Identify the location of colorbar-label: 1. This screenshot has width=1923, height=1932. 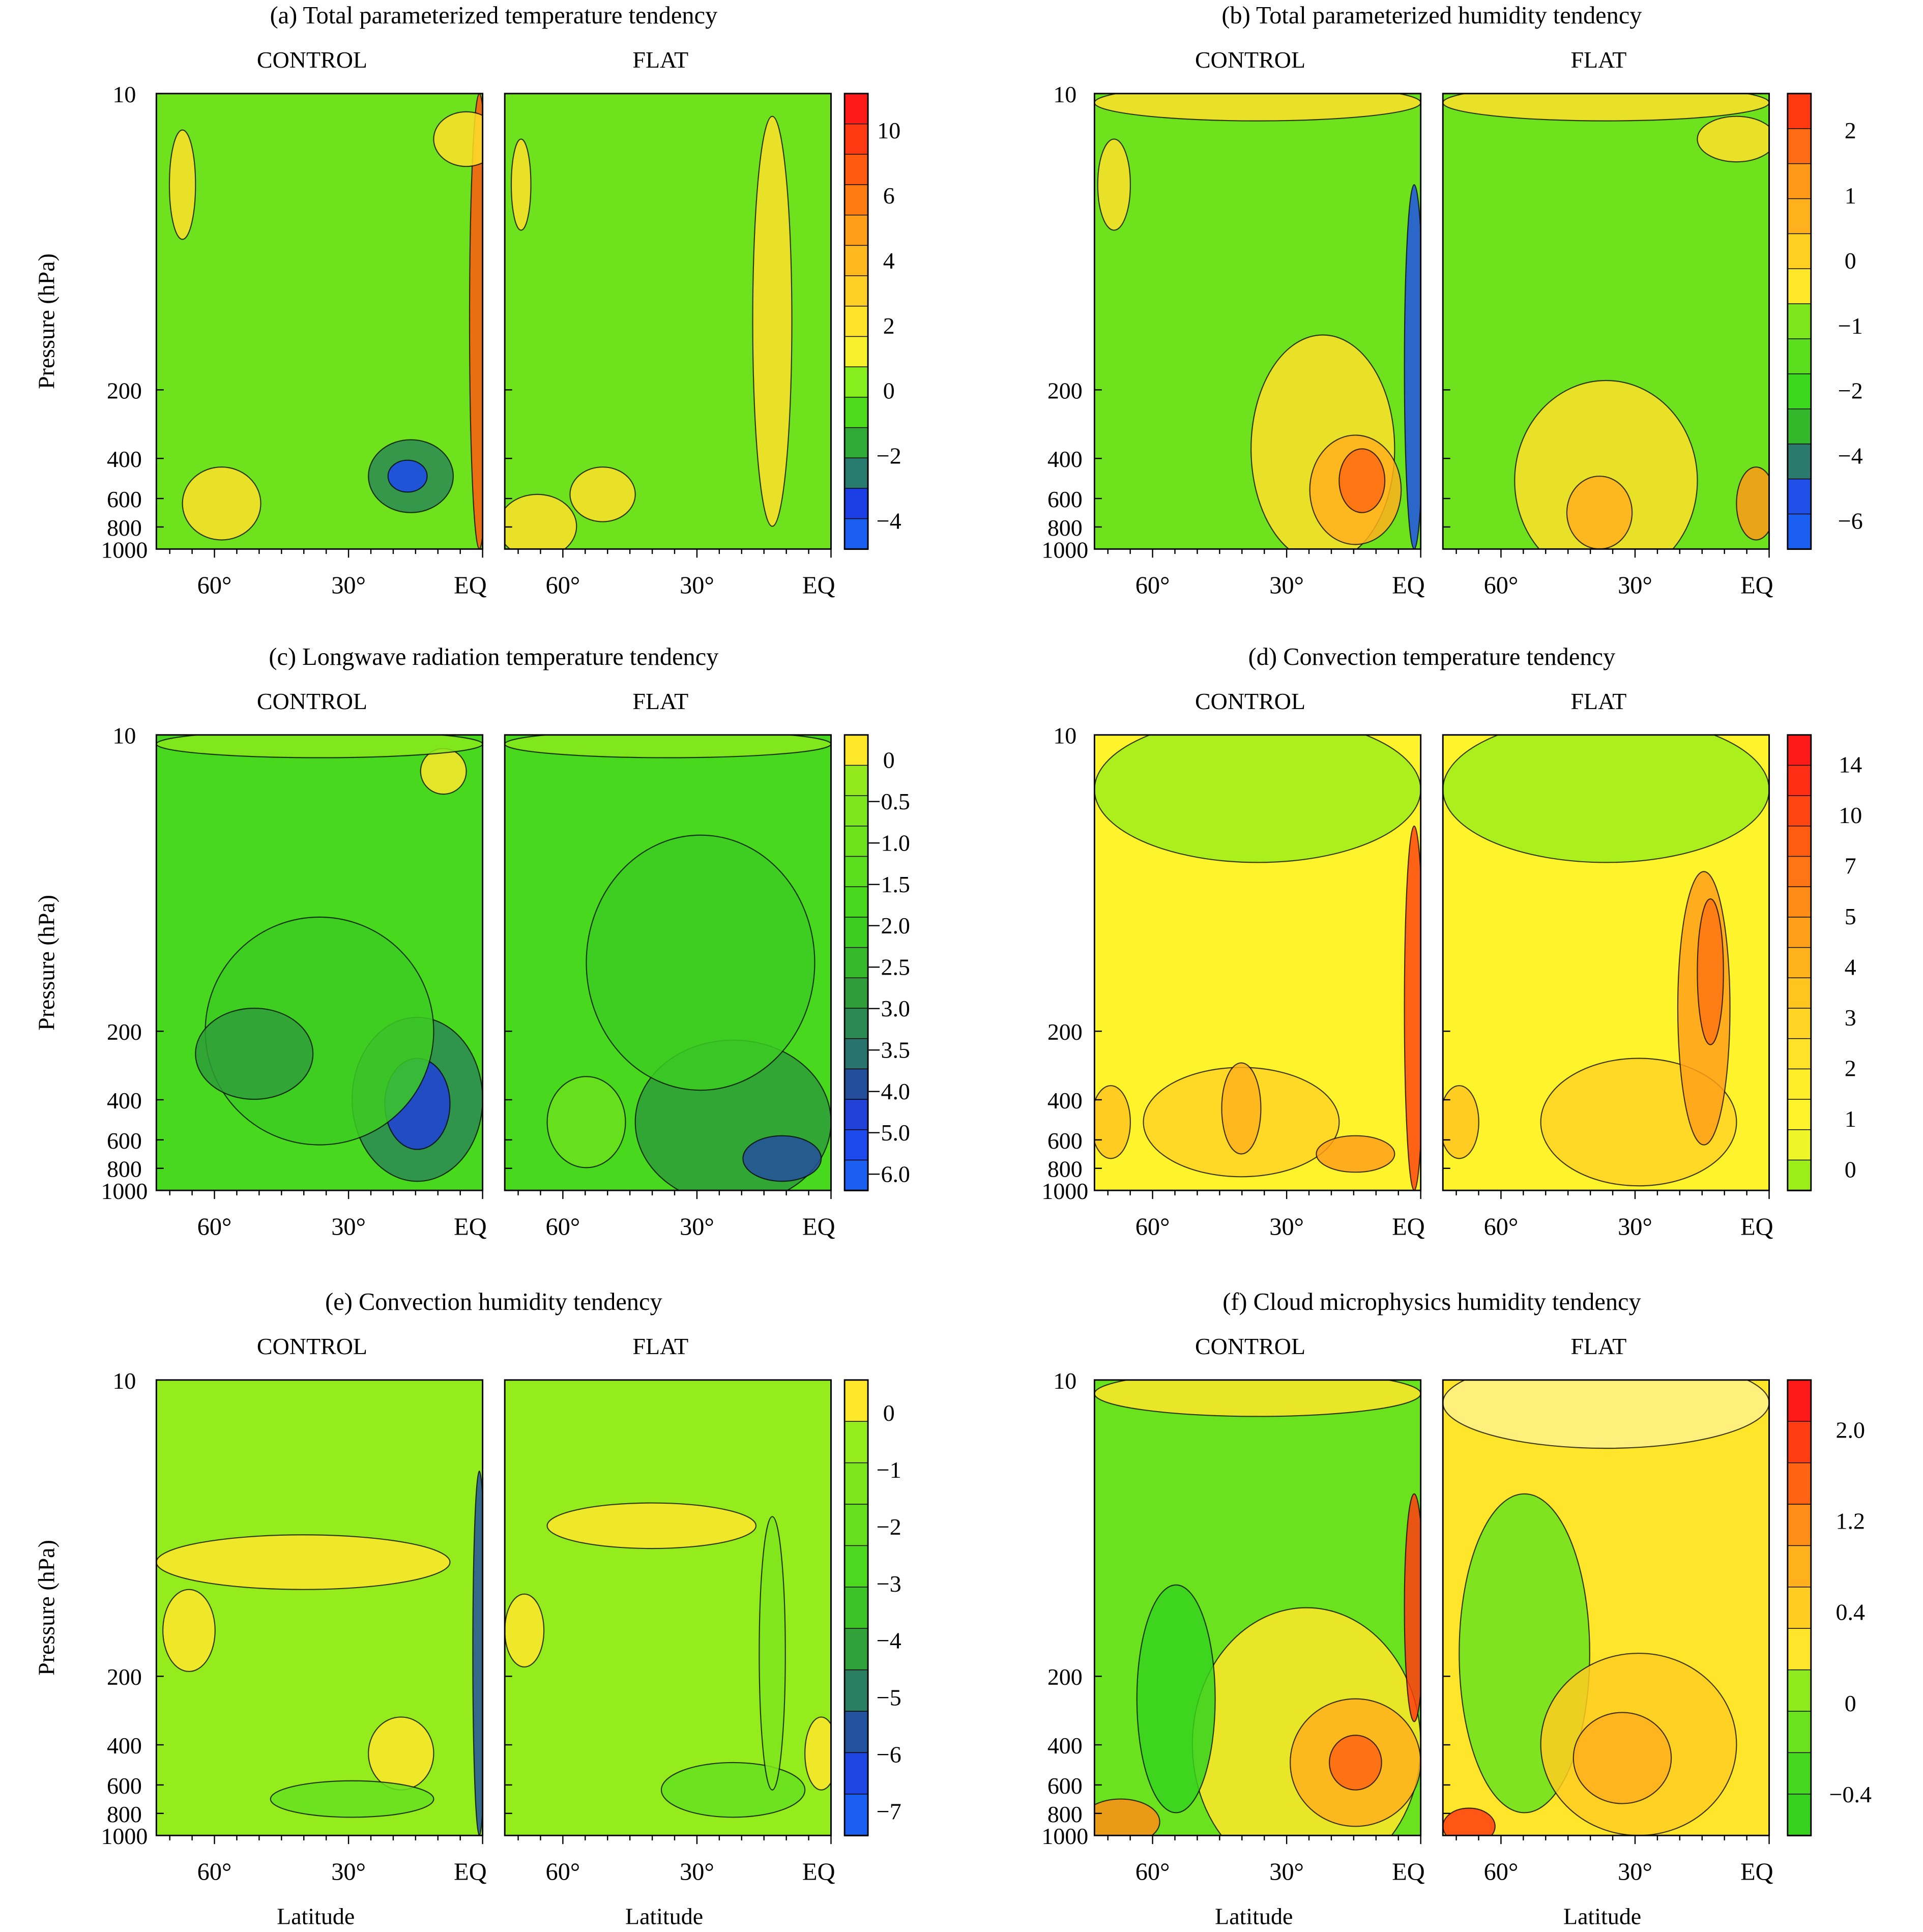
(1850, 1119).